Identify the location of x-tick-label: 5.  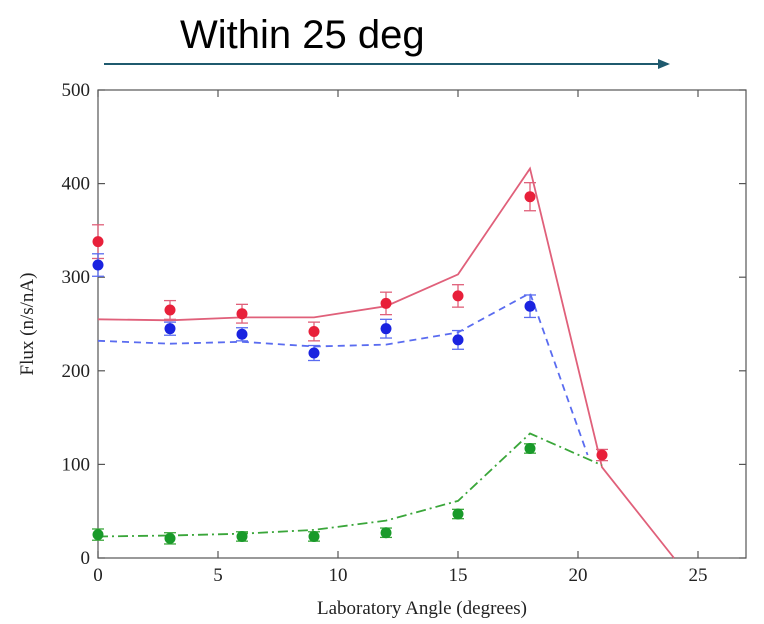
(218, 575).